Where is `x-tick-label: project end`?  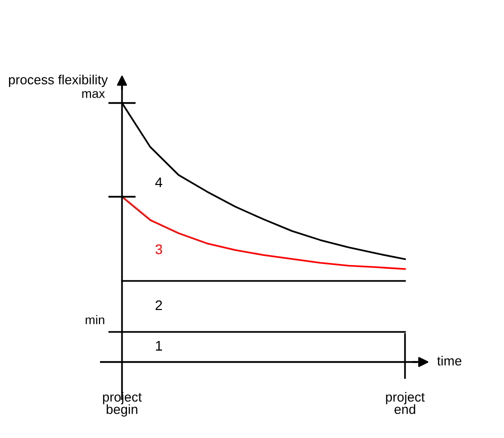 x-tick-label: project end is located at coordinates (405, 403).